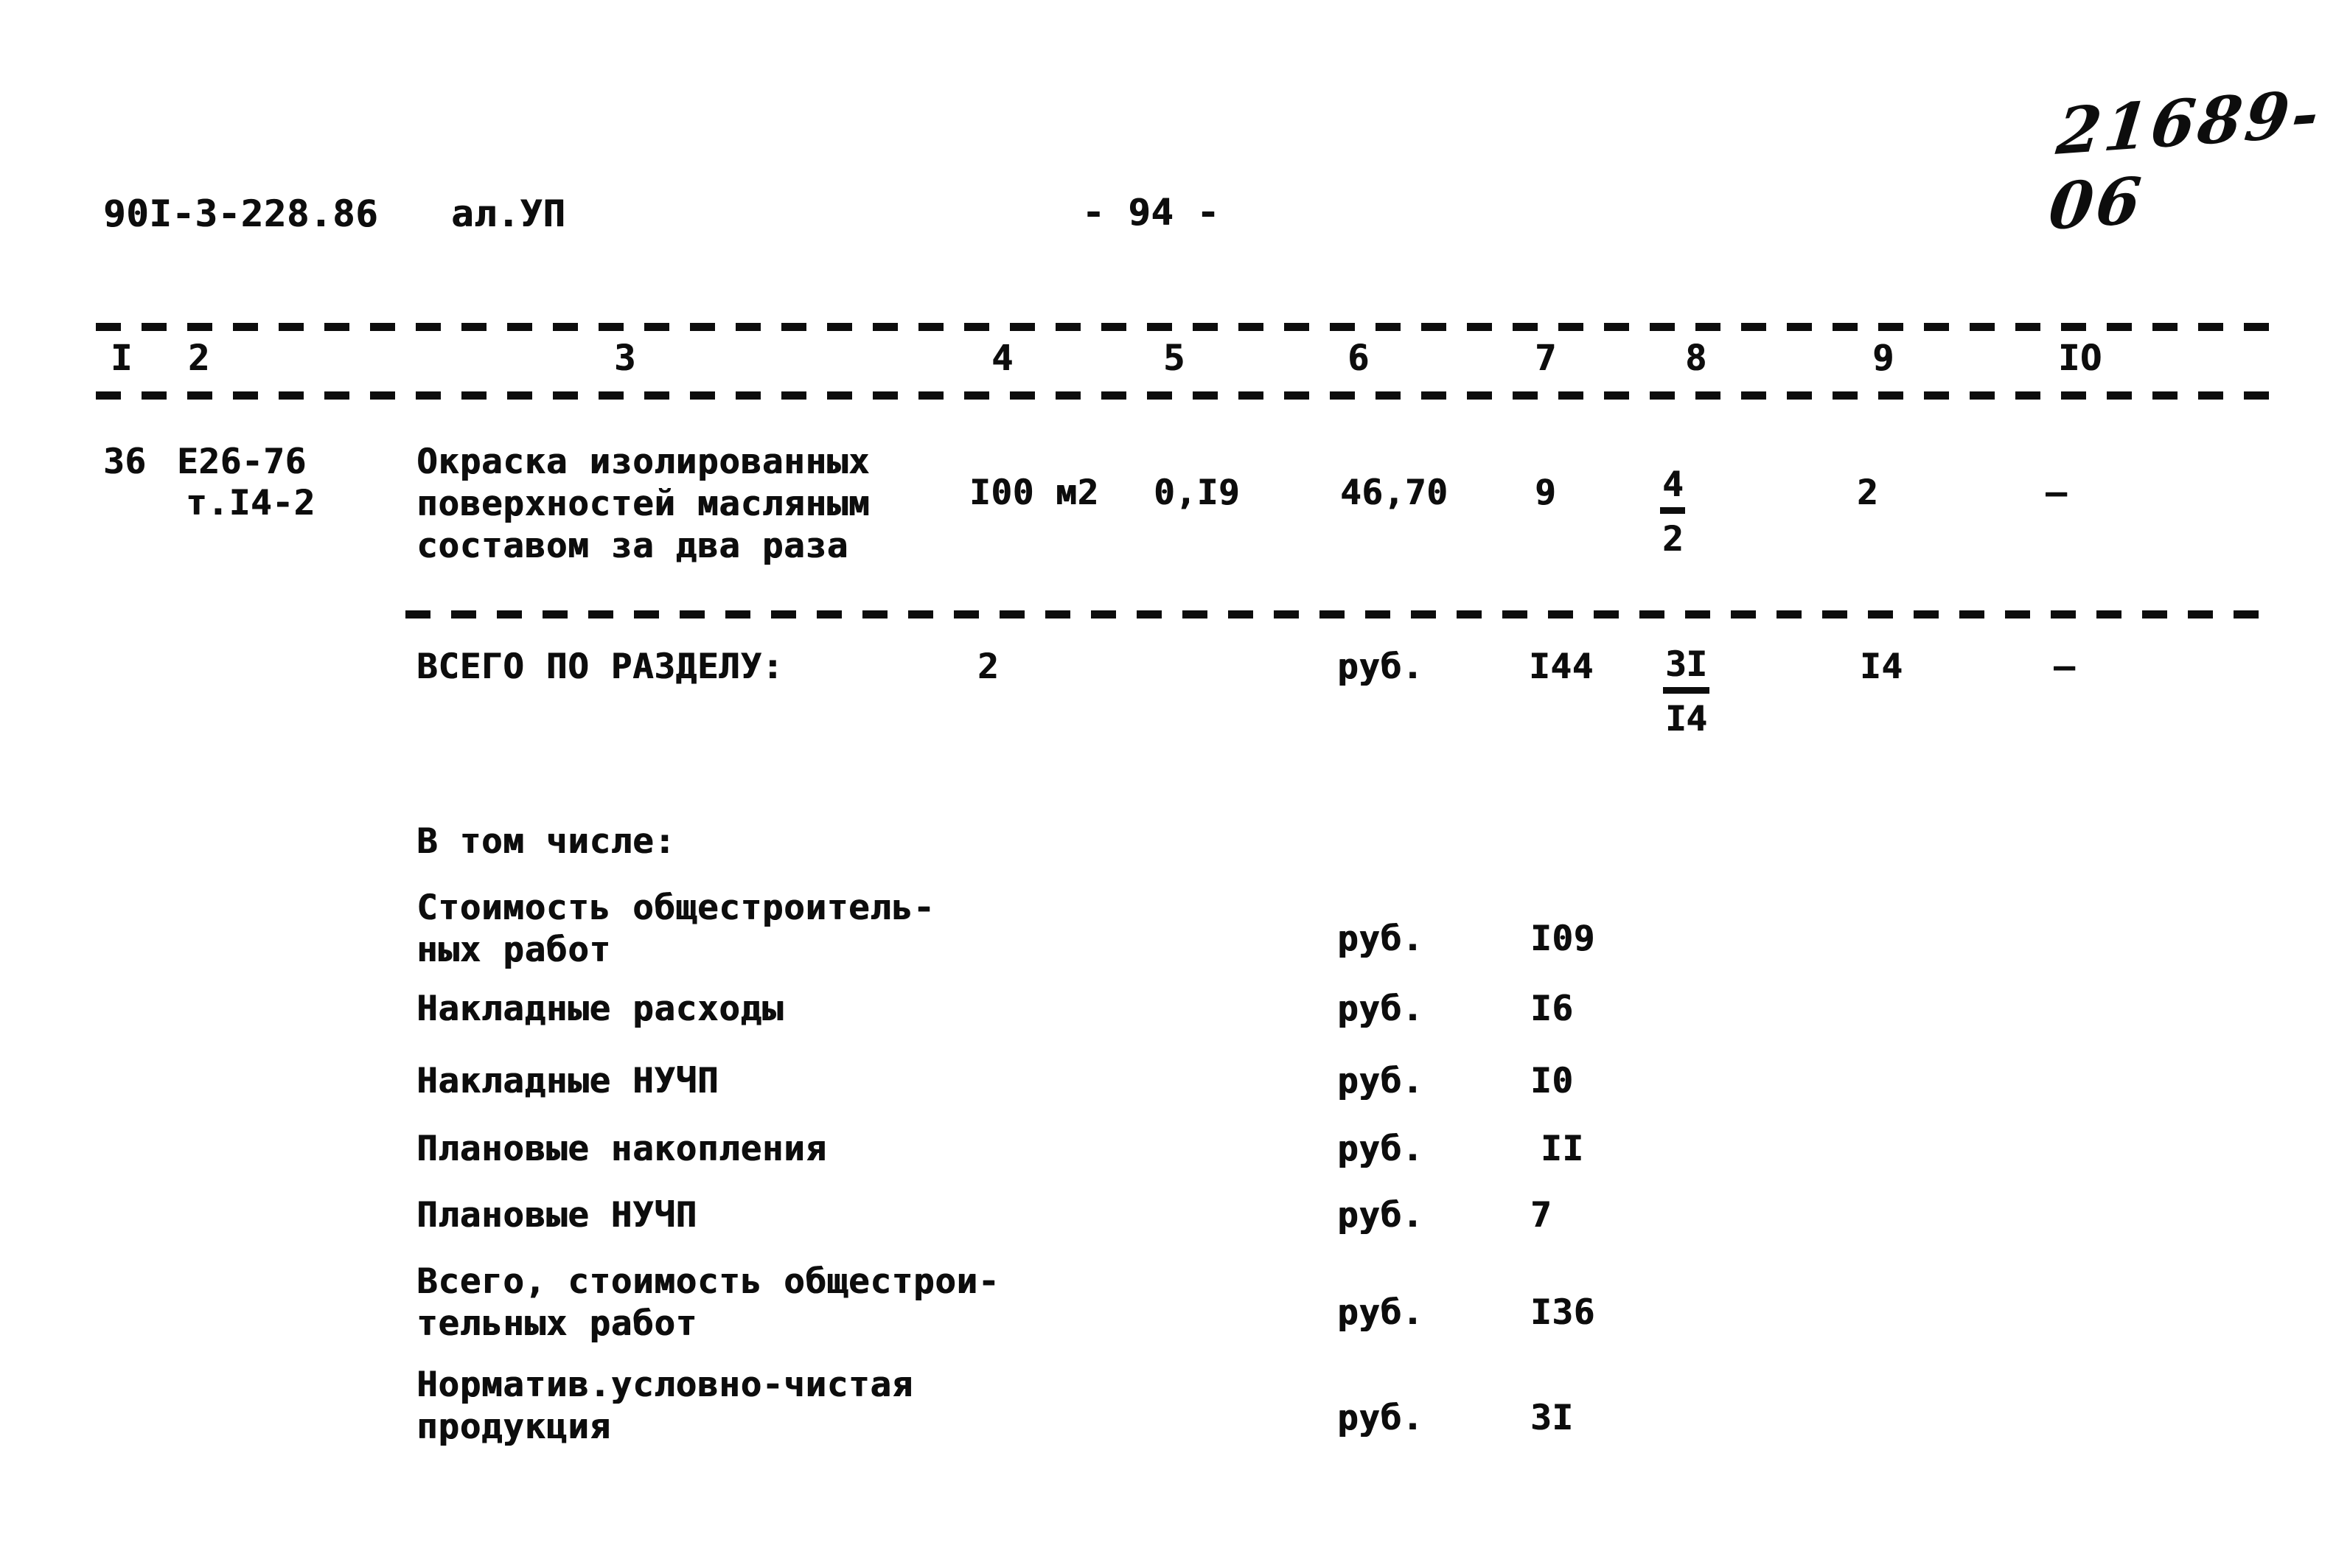  What do you see at coordinates (546, 841) in the screenshot?
I see `breakdown-heading: В том числе:` at bounding box center [546, 841].